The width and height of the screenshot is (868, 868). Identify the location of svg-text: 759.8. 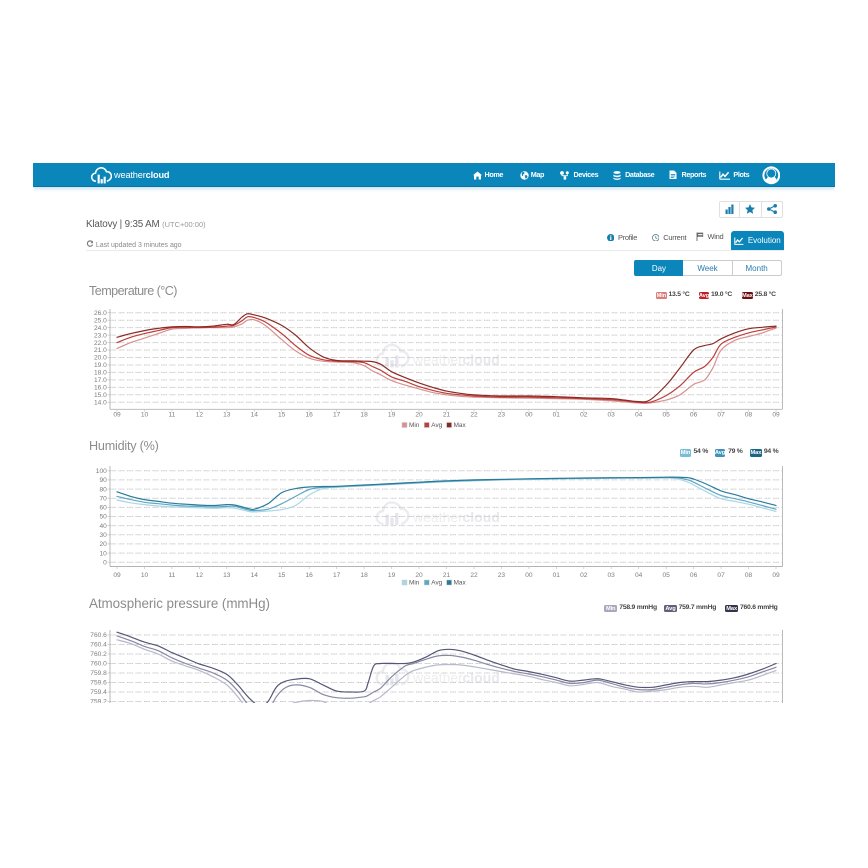
(98, 673).